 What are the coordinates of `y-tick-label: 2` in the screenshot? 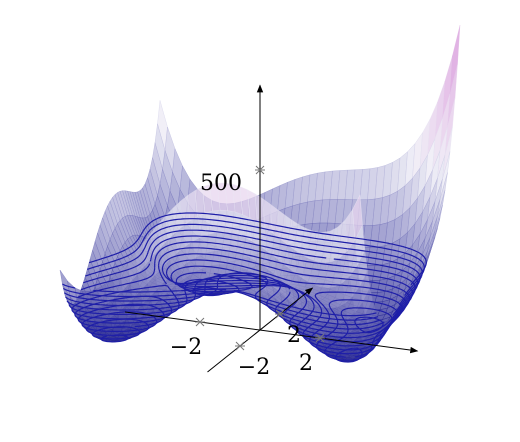 It's located at (294, 335).